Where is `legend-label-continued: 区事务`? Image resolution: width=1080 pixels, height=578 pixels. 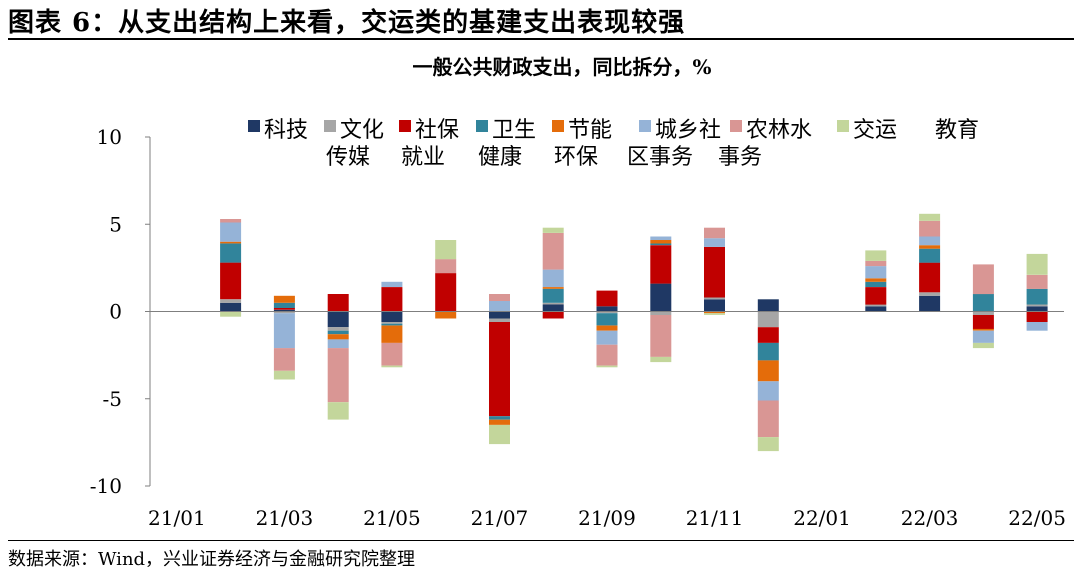 legend-label-continued: 区事务 is located at coordinates (660, 157).